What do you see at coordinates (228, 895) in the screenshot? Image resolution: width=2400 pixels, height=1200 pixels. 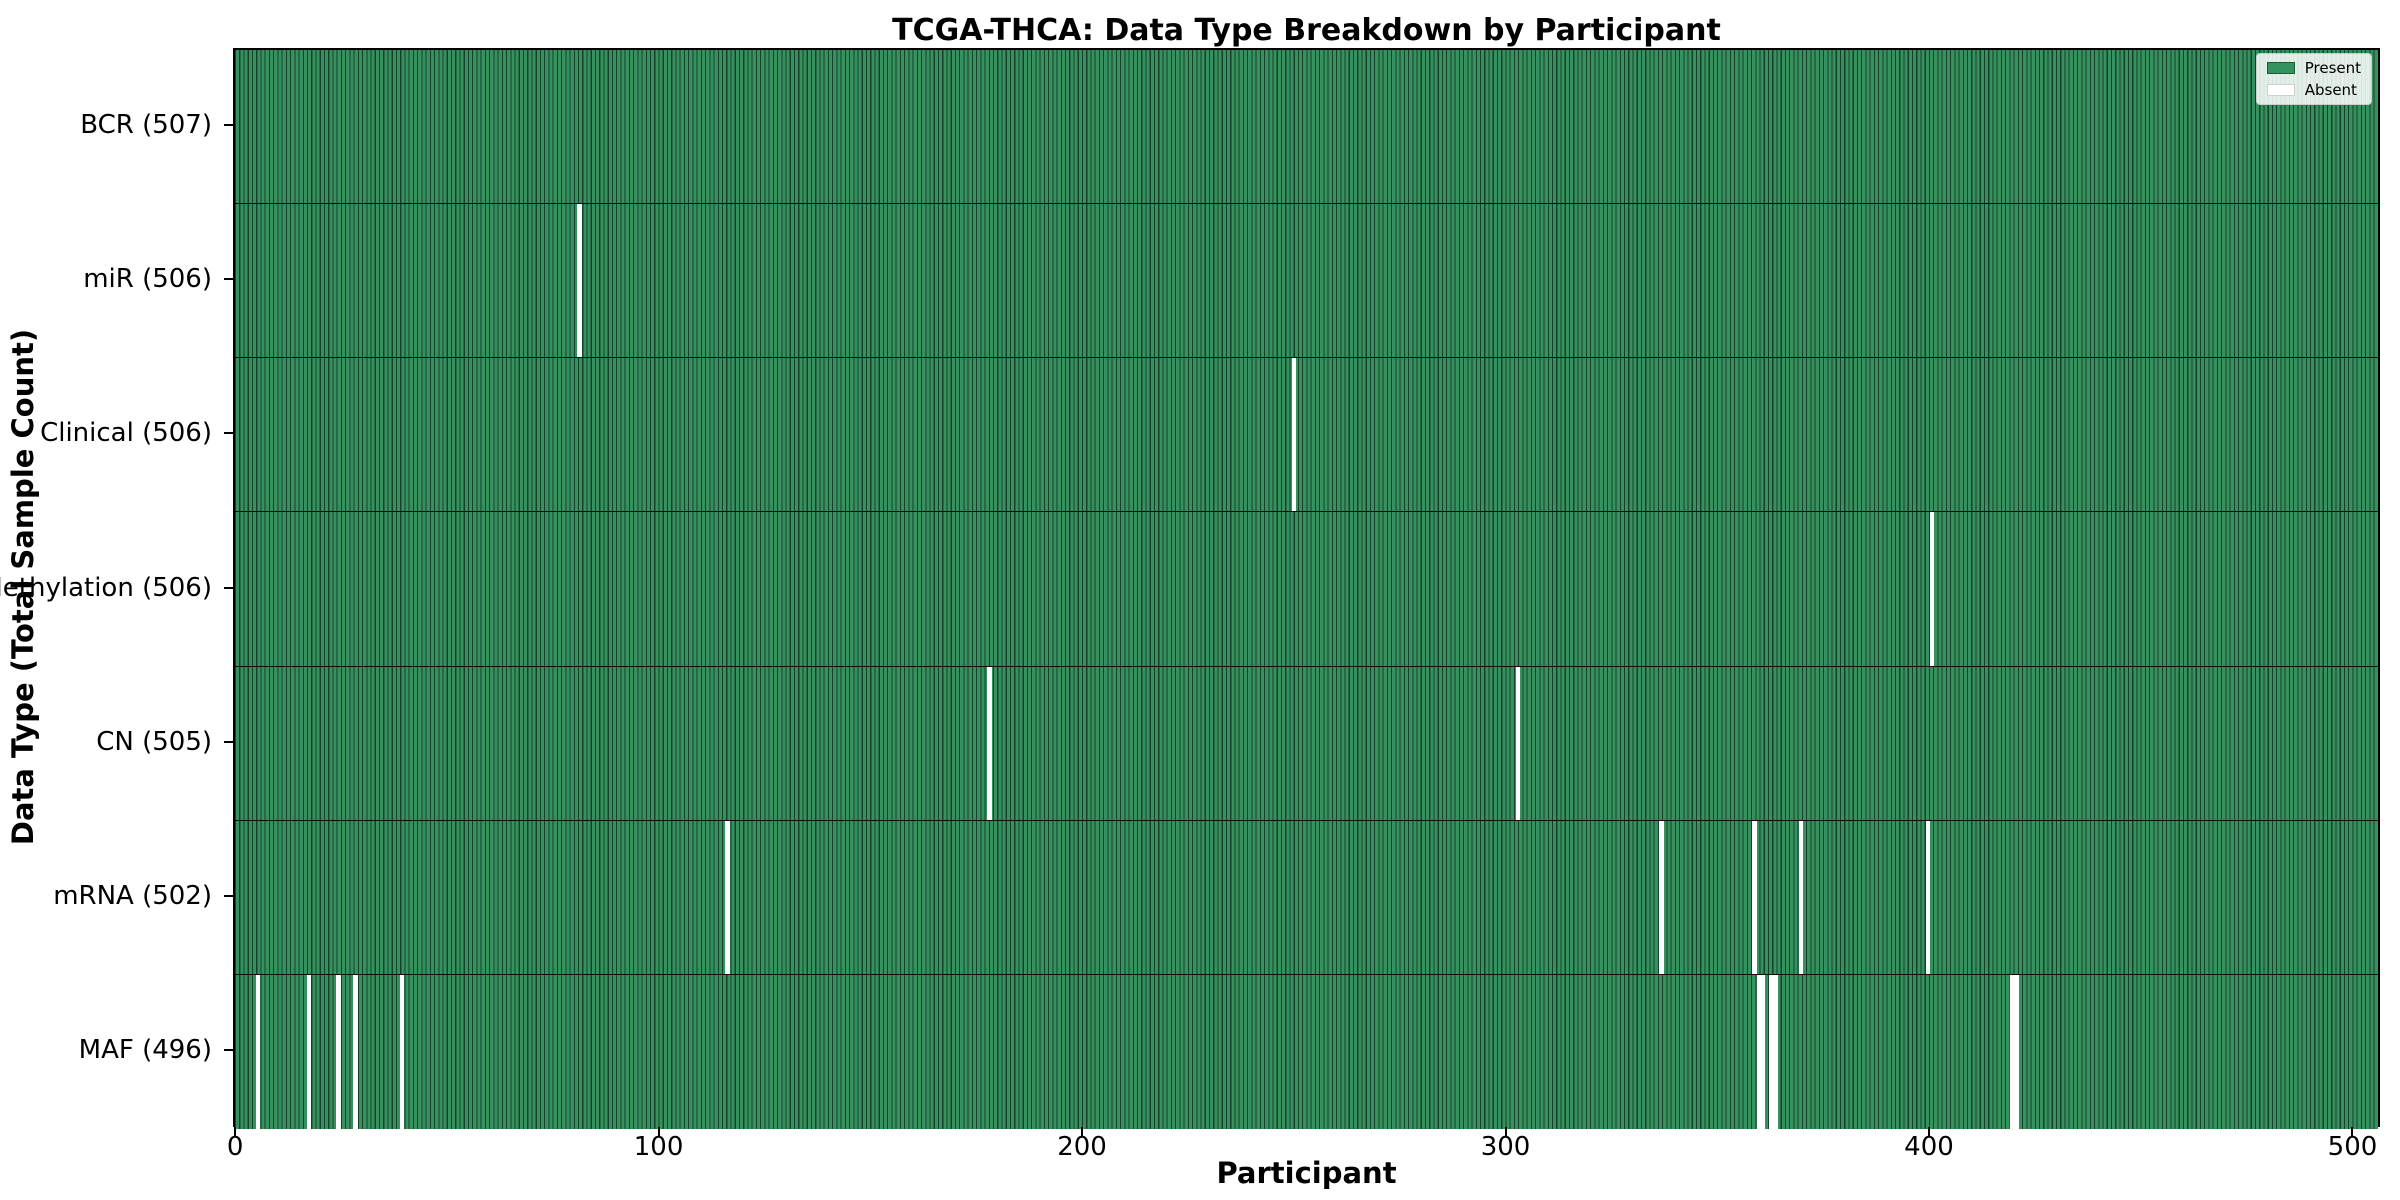 I see `y-tick-mark-mrna` at bounding box center [228, 895].